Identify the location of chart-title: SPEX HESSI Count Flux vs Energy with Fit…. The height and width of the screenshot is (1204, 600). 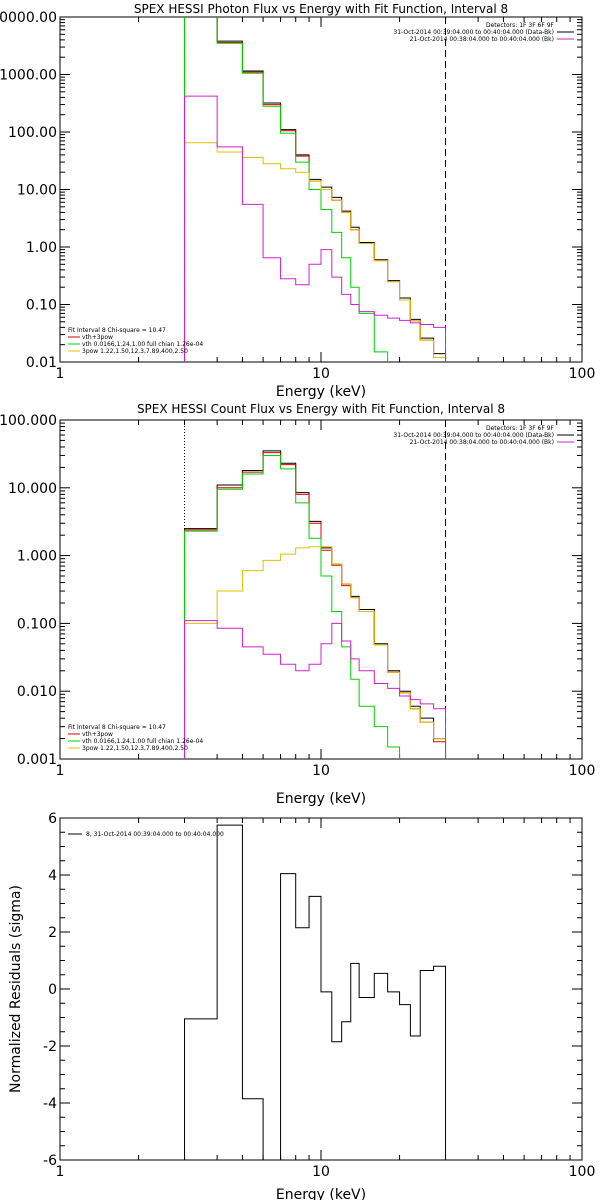
(321, 409).